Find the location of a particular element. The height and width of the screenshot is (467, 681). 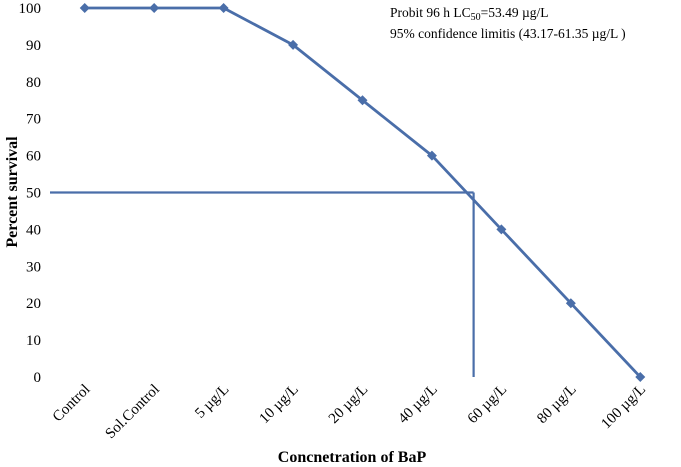

y-tick-labels: 0 10 20 30 40 50 60 70 80 90 100 is located at coordinates (30, 193).